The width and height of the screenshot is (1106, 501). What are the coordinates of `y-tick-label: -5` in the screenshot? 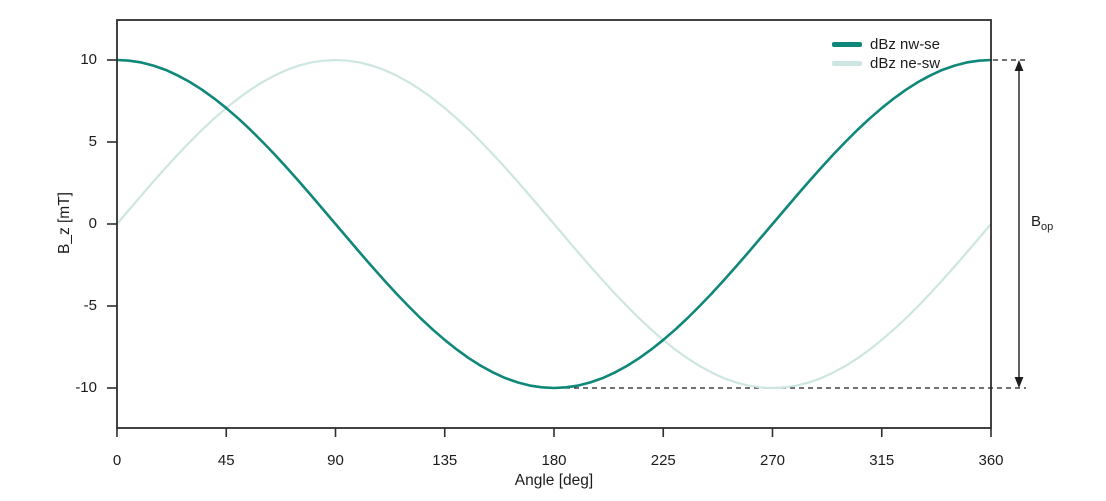 It's located at (90, 305).